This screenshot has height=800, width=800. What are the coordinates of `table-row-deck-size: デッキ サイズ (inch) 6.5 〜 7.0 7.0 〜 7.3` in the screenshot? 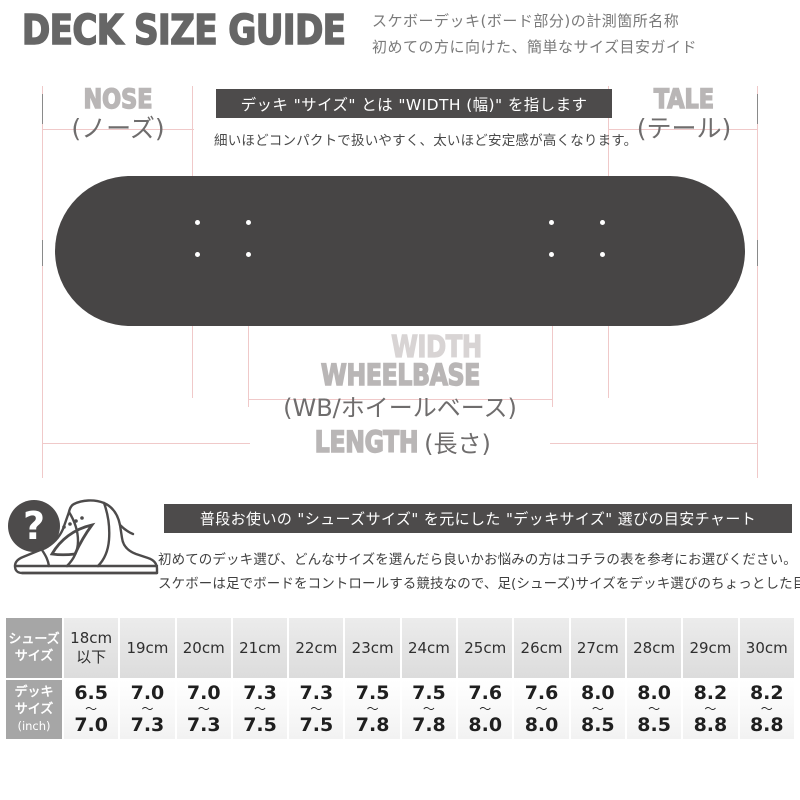 It's located at (400, 709).